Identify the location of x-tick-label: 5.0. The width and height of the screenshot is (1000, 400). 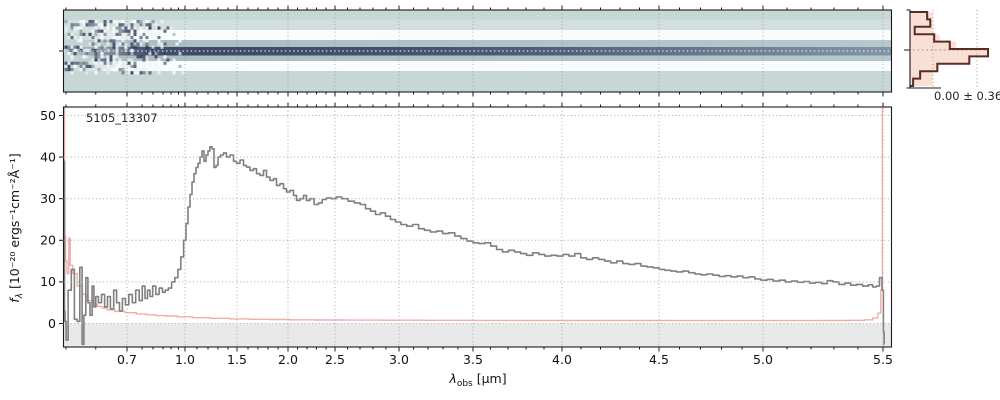
(763, 359).